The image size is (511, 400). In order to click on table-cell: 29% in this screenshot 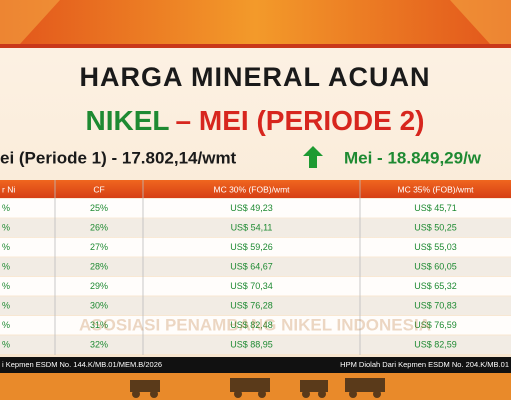, I will do `click(99, 286)`.